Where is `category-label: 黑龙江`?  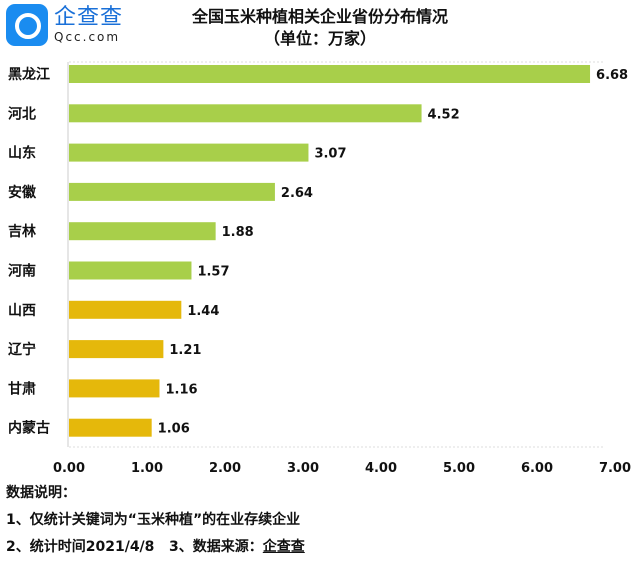 category-label: 黑龙江 is located at coordinates (29, 74).